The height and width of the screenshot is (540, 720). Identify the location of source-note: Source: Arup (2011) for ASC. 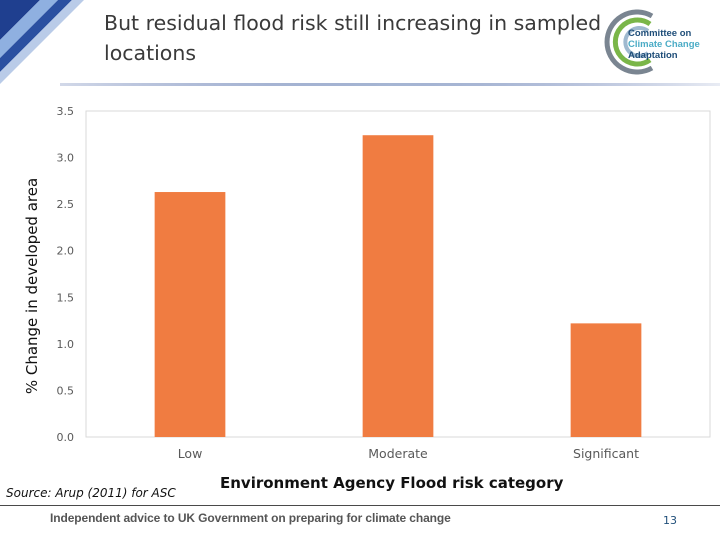
(91, 493).